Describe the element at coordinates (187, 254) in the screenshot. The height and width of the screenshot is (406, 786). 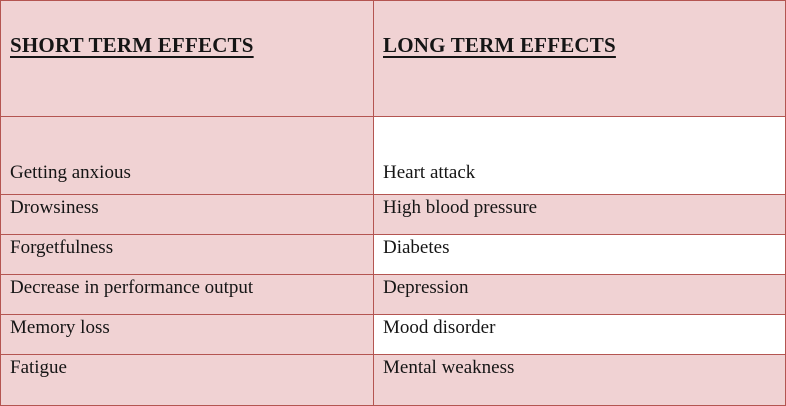
I see `short-term-cell: Forgetfulness` at that location.